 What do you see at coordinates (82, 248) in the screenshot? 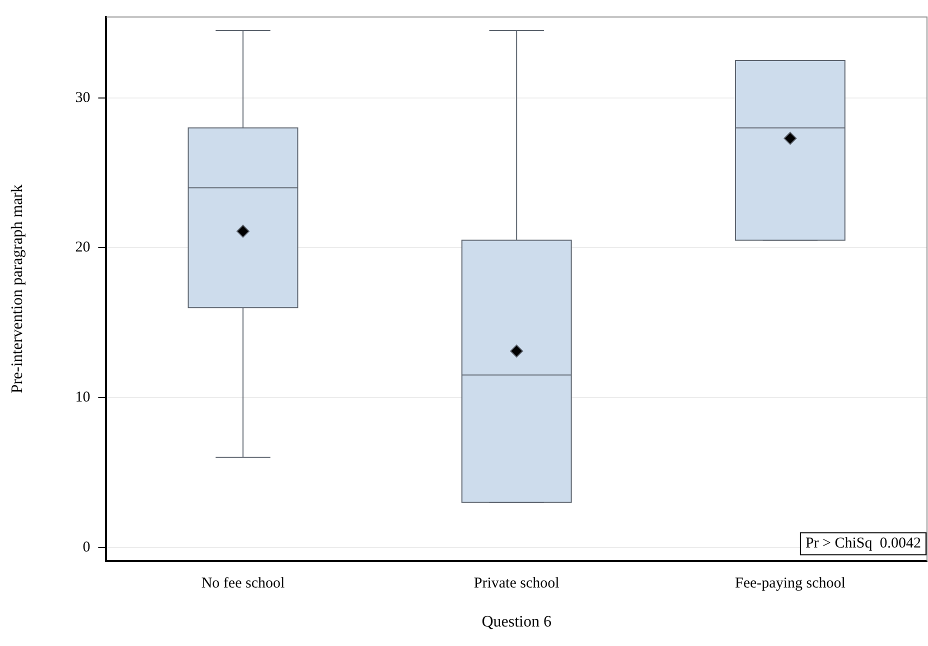
I see `y-tick-label: 20` at bounding box center [82, 248].